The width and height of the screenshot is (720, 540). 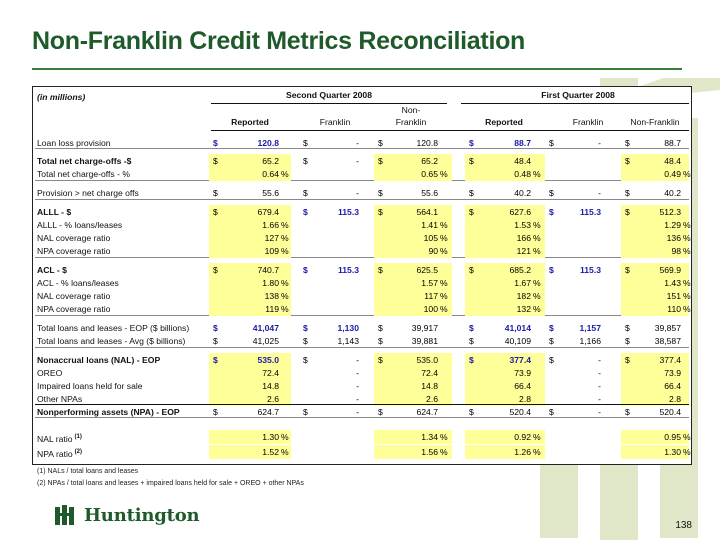 What do you see at coordinates (673, 296) in the screenshot?
I see `cell-value: 151` at bounding box center [673, 296].